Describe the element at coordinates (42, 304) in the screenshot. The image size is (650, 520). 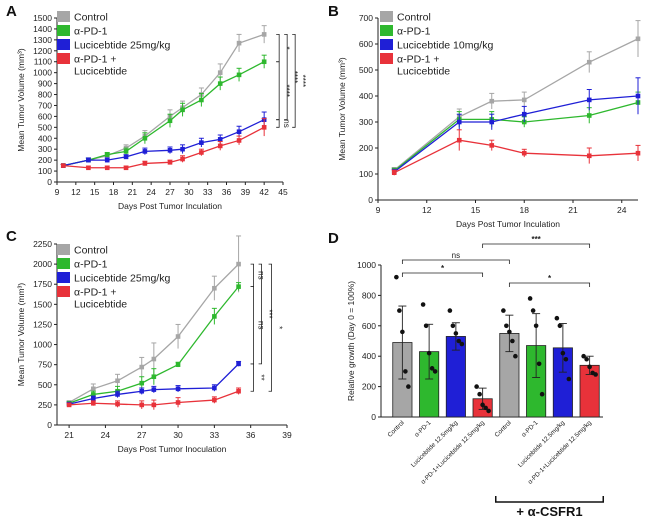
I see `y-tick-label: 1500` at that location.